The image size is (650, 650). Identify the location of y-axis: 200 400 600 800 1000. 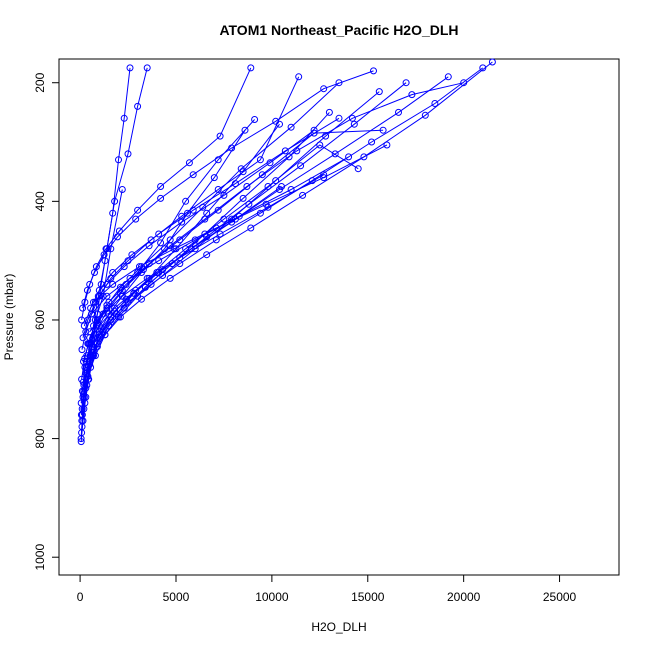
(46, 321).